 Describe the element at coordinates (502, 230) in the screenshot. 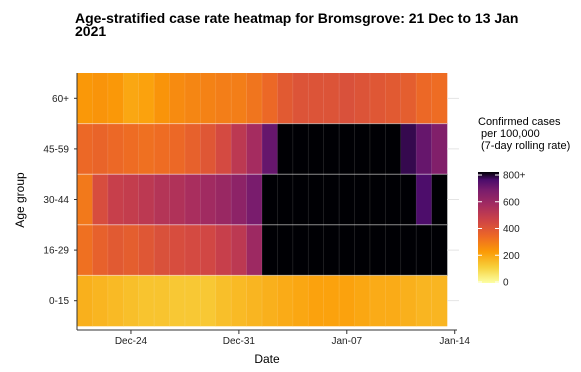

I see `legend-ticks: 800+ 600 400 200 0` at that location.